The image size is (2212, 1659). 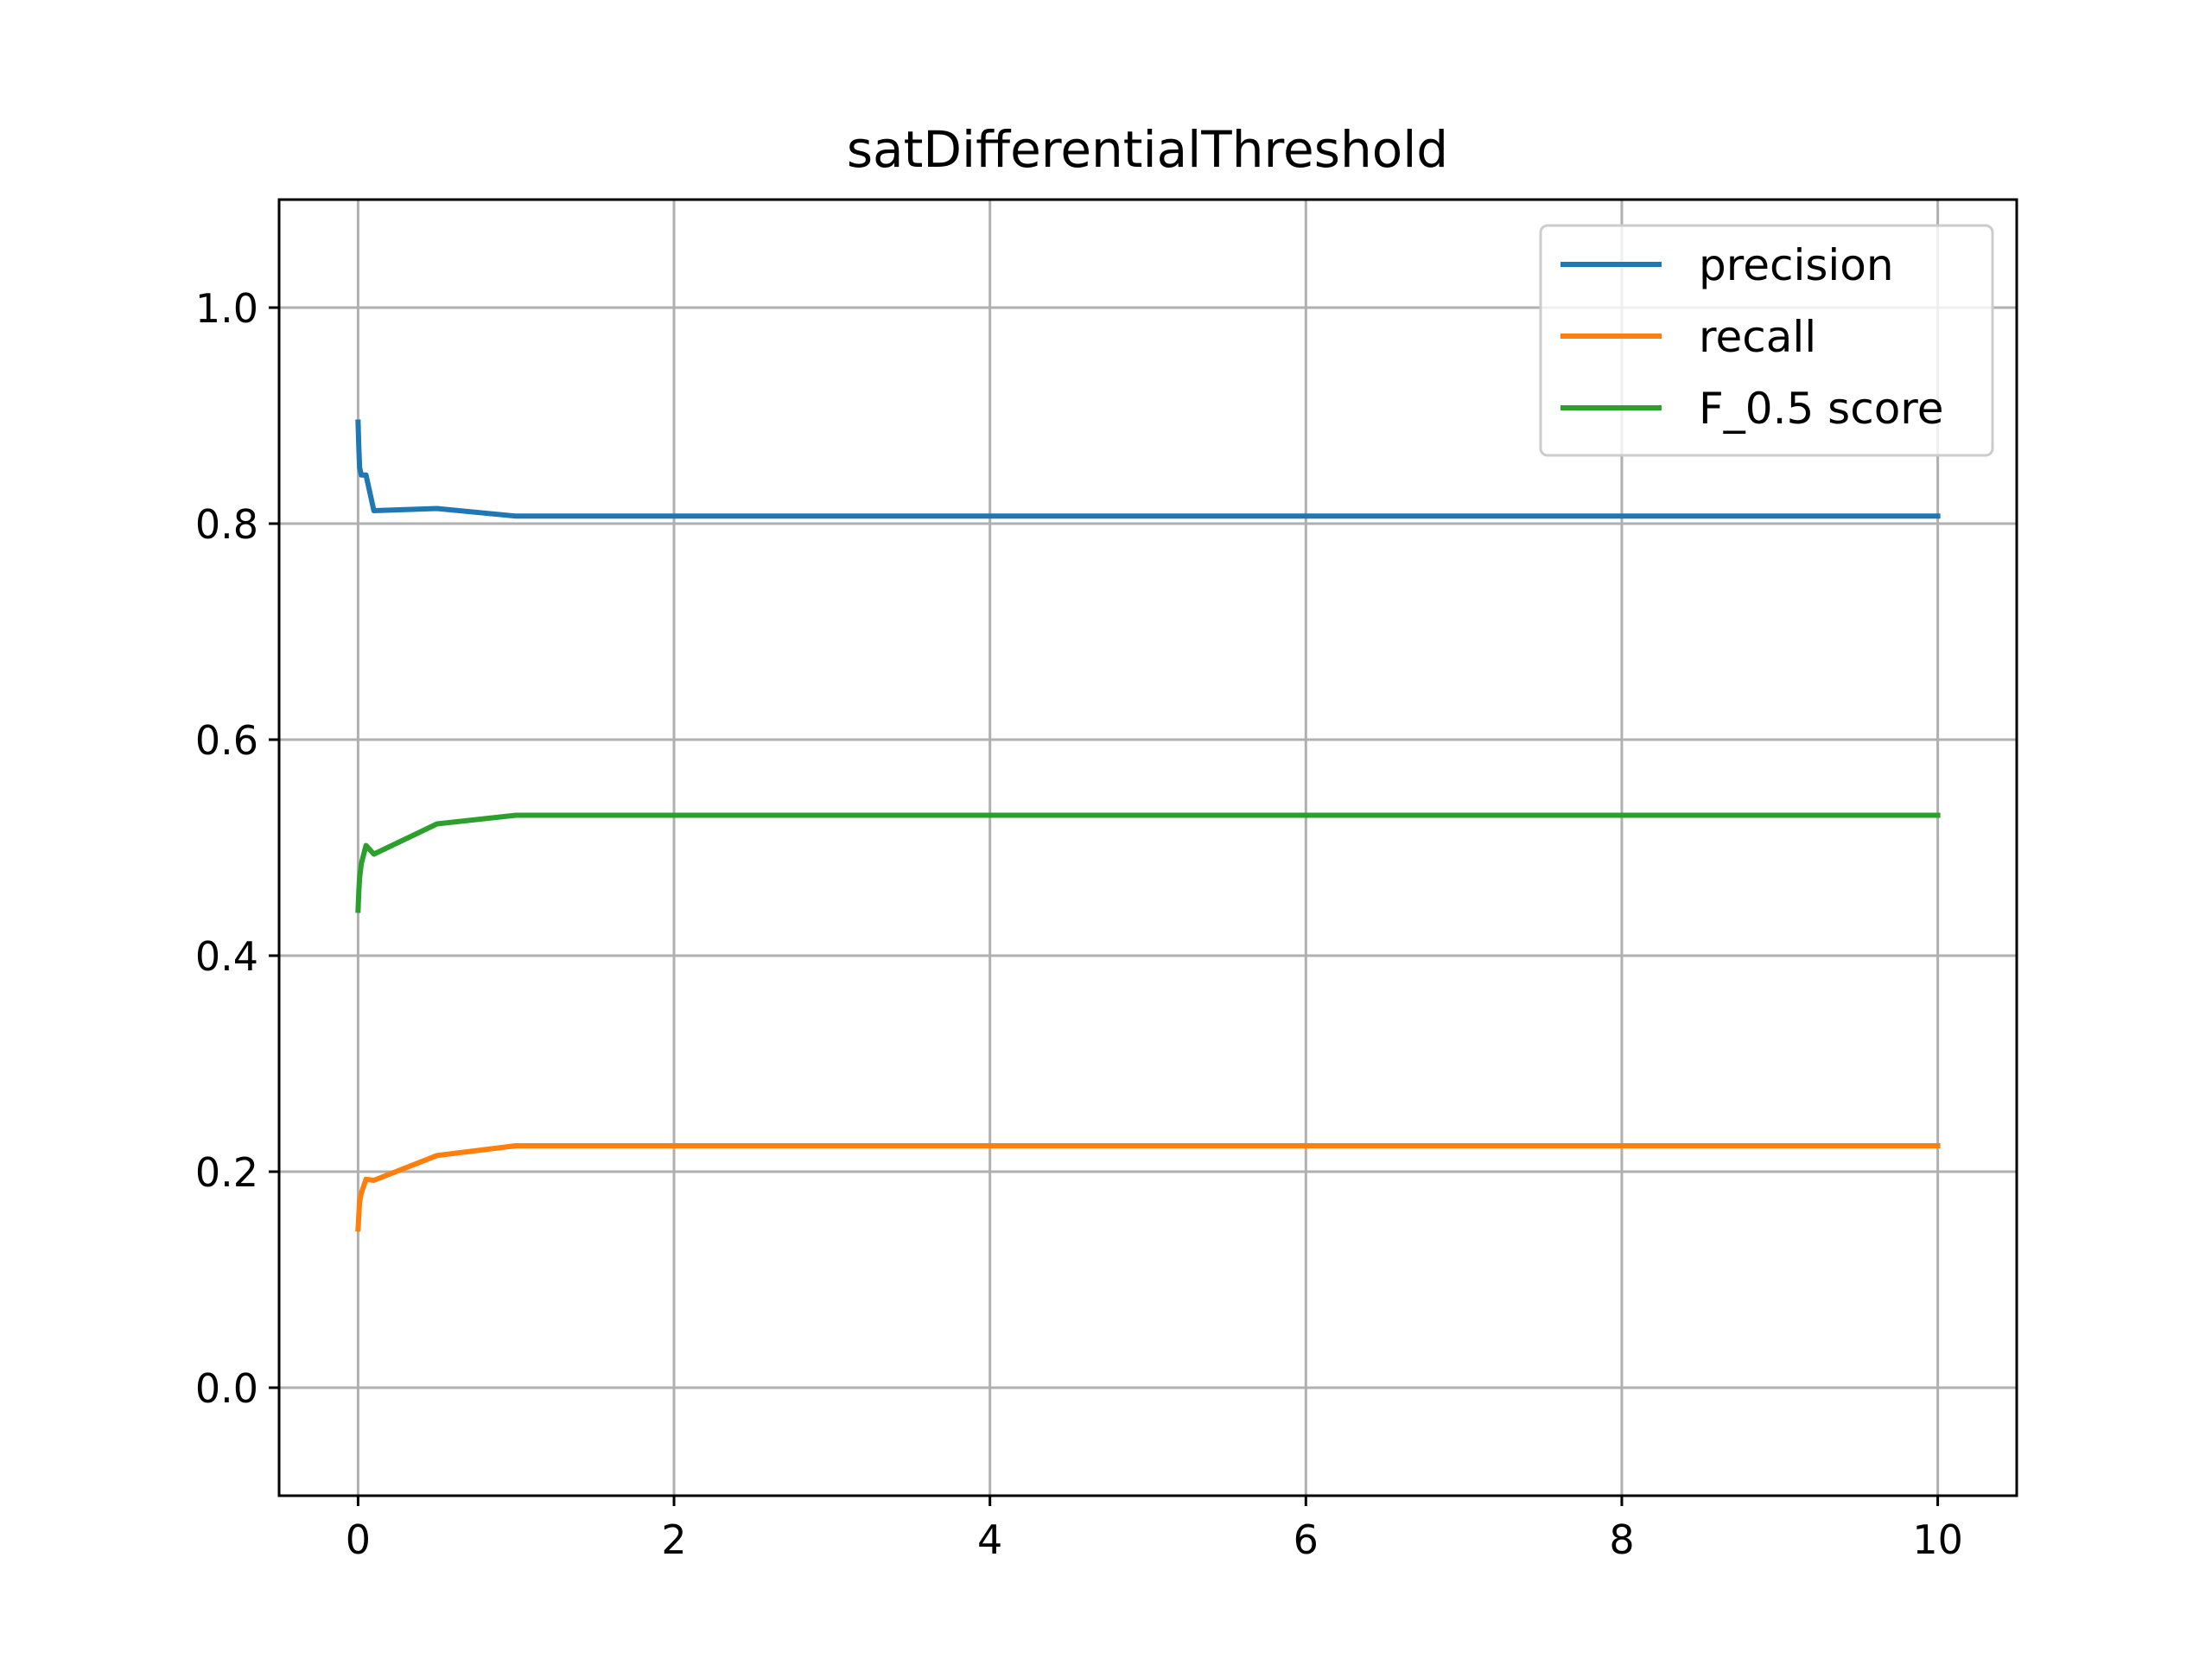 I want to click on y-tick-label: 0.6, so click(x=226, y=740).